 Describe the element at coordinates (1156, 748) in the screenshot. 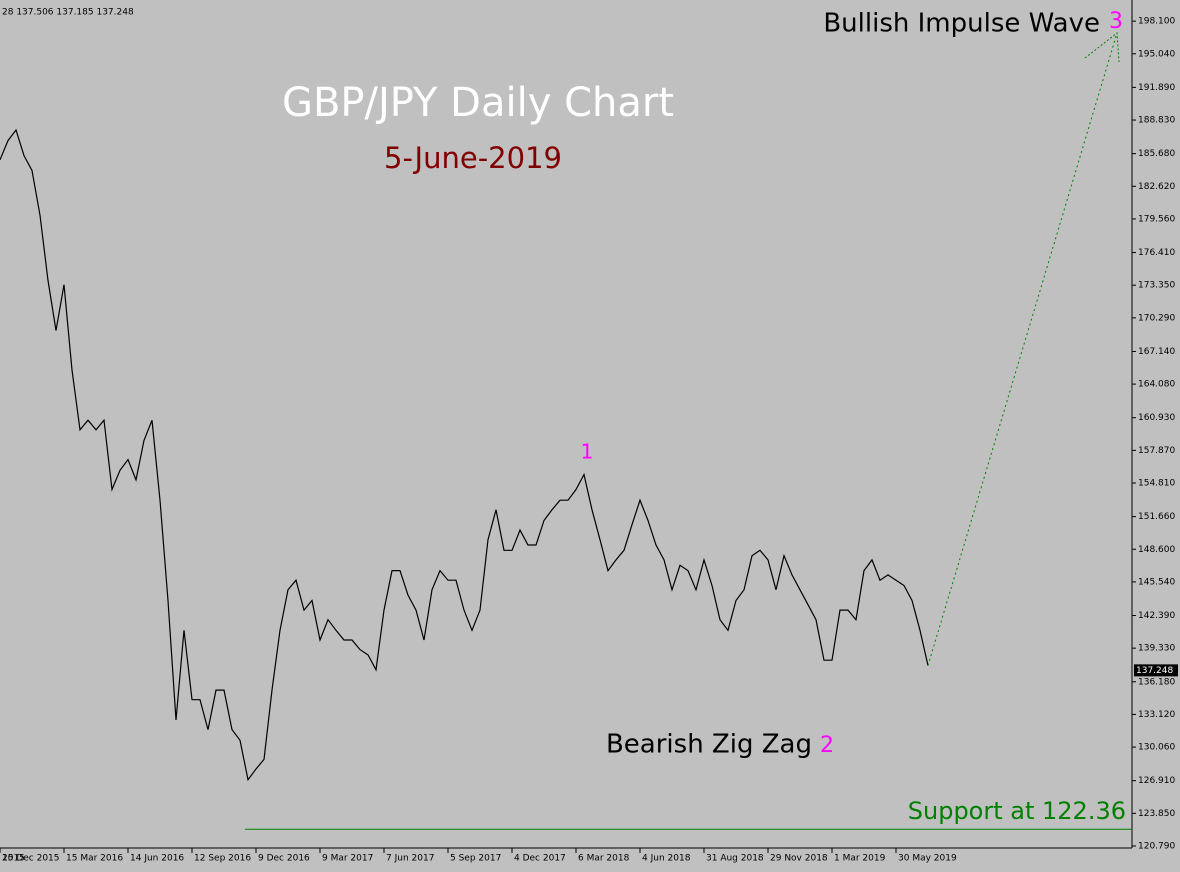

I see `y-tick-label: 130.060` at that location.